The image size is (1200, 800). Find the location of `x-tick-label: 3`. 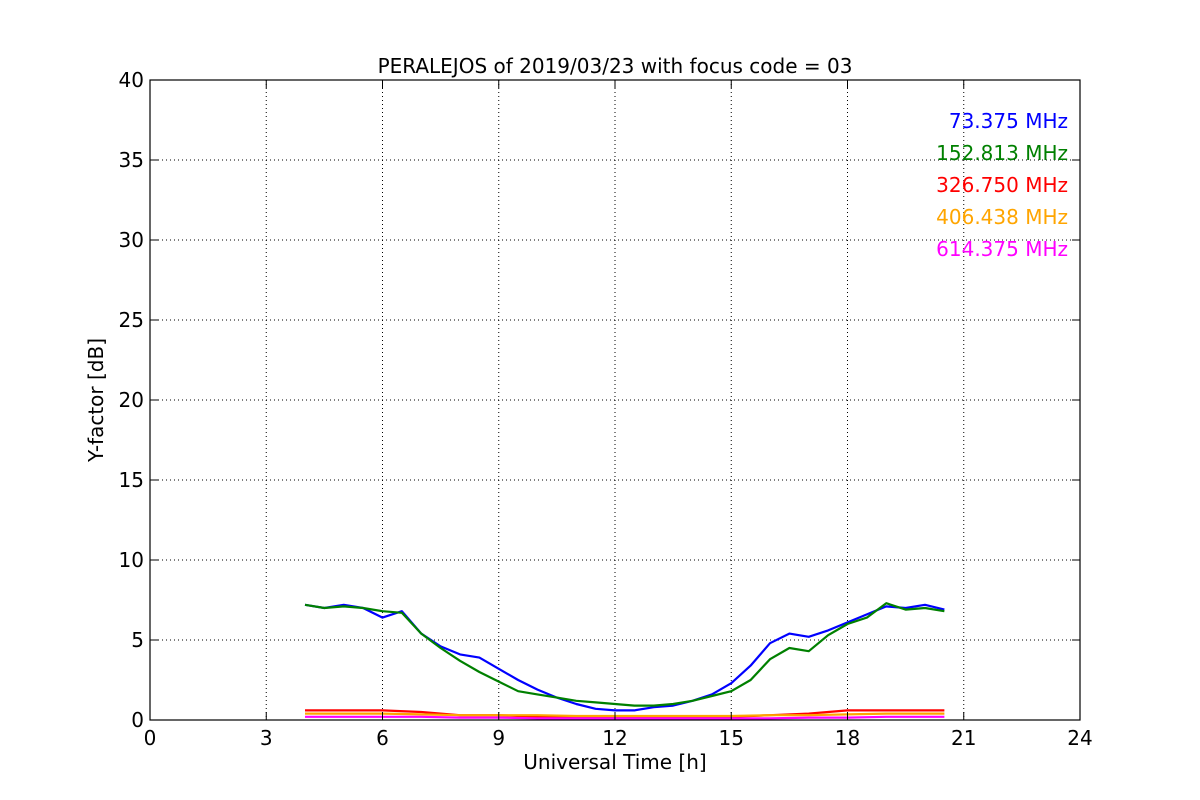

x-tick-label: 3 is located at coordinates (266, 738).